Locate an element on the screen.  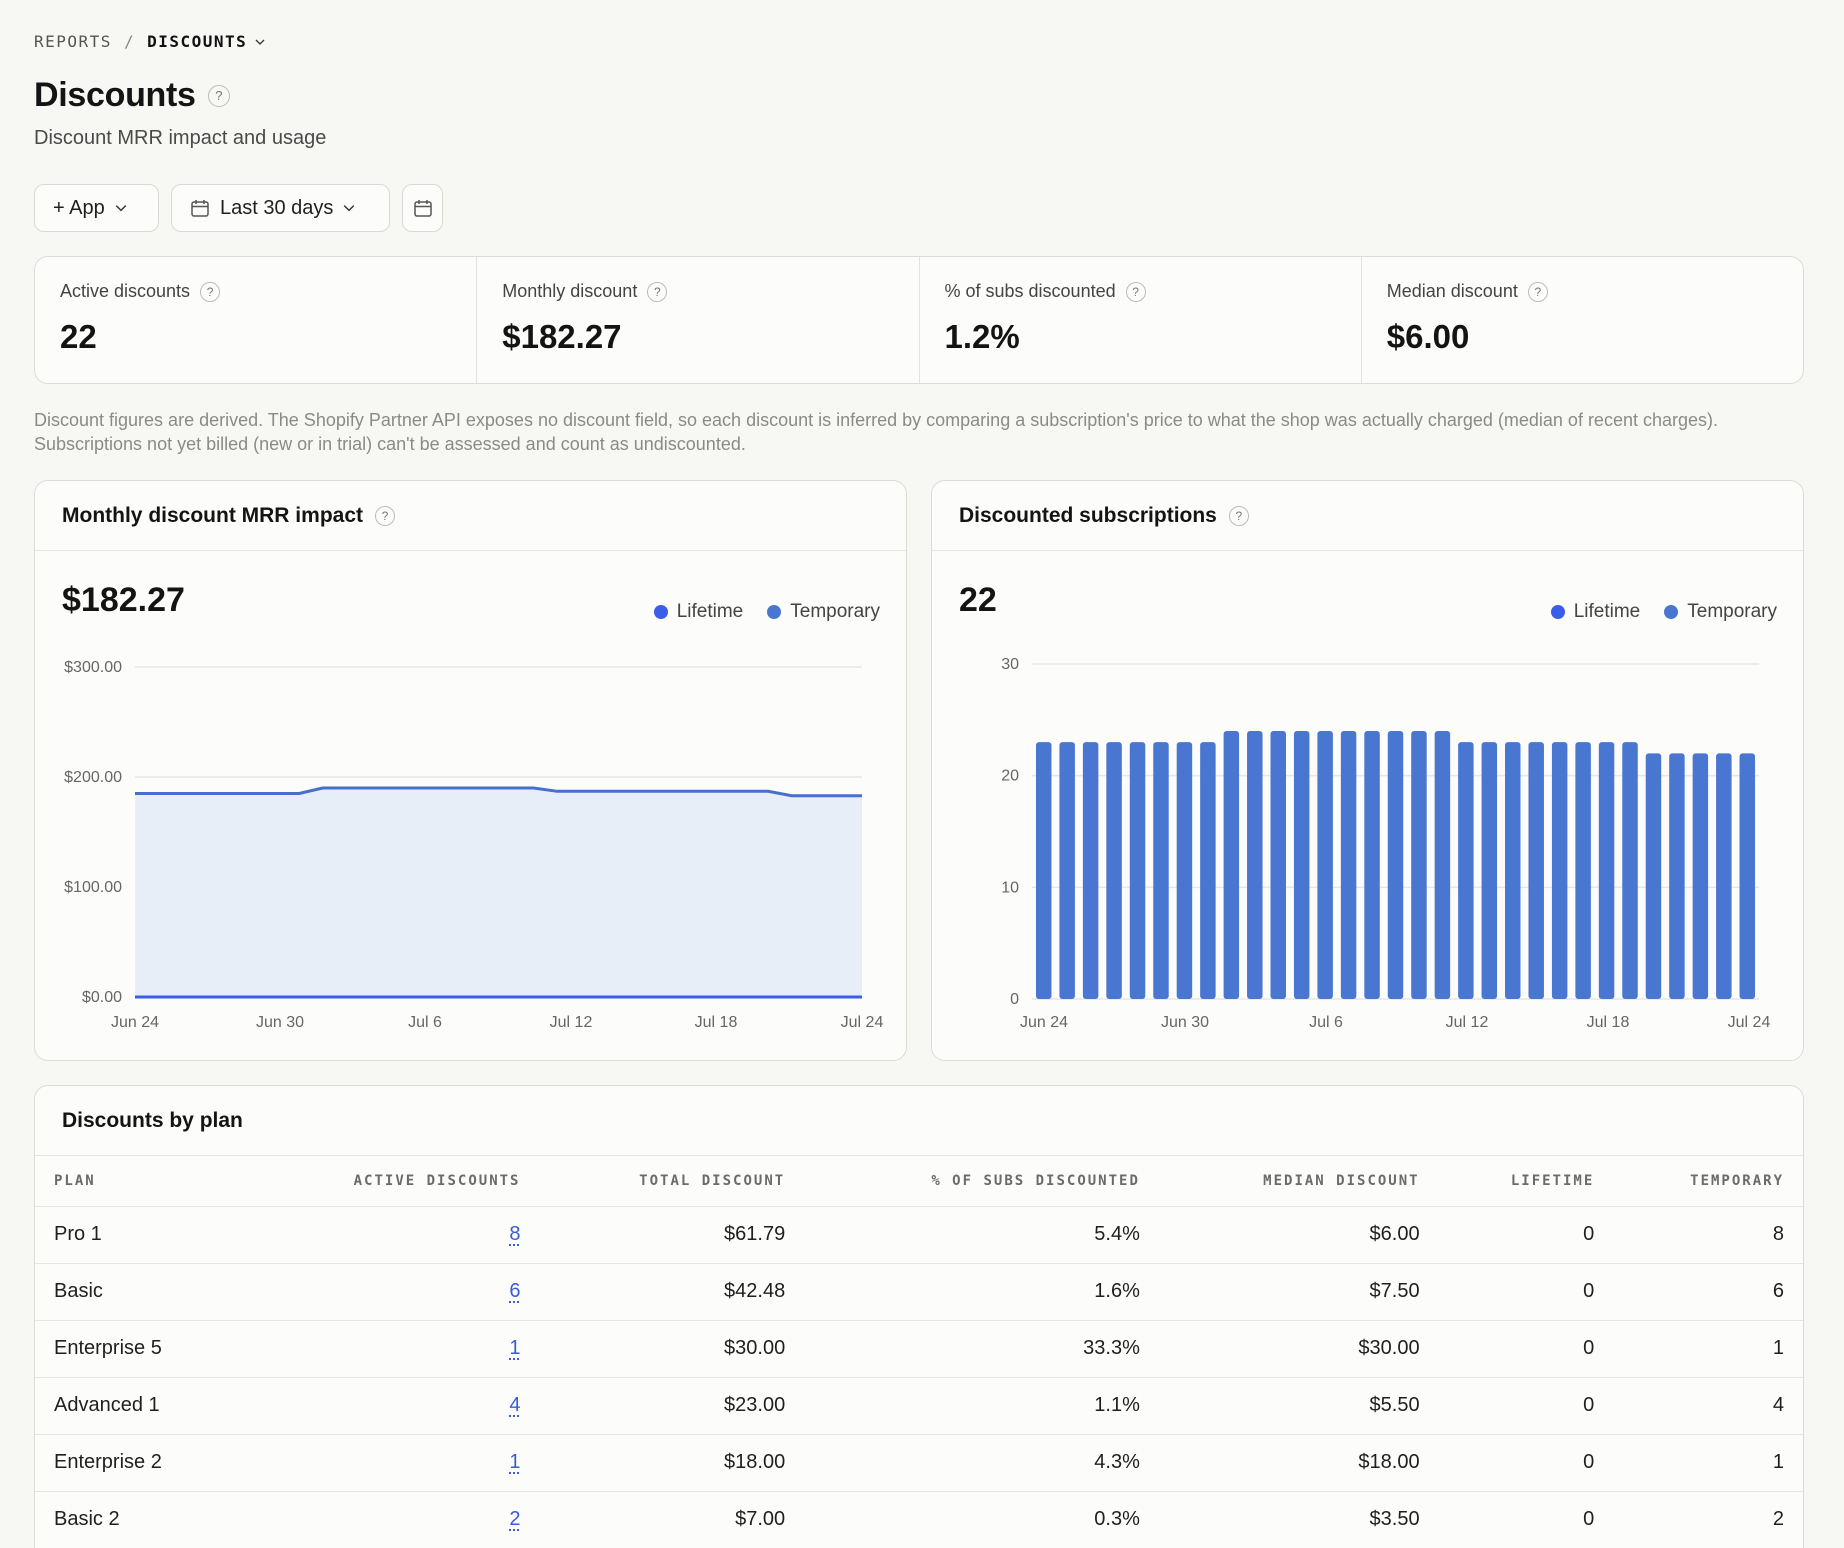
kpi-label: % of subs discounted is located at coordinates (1030, 291).